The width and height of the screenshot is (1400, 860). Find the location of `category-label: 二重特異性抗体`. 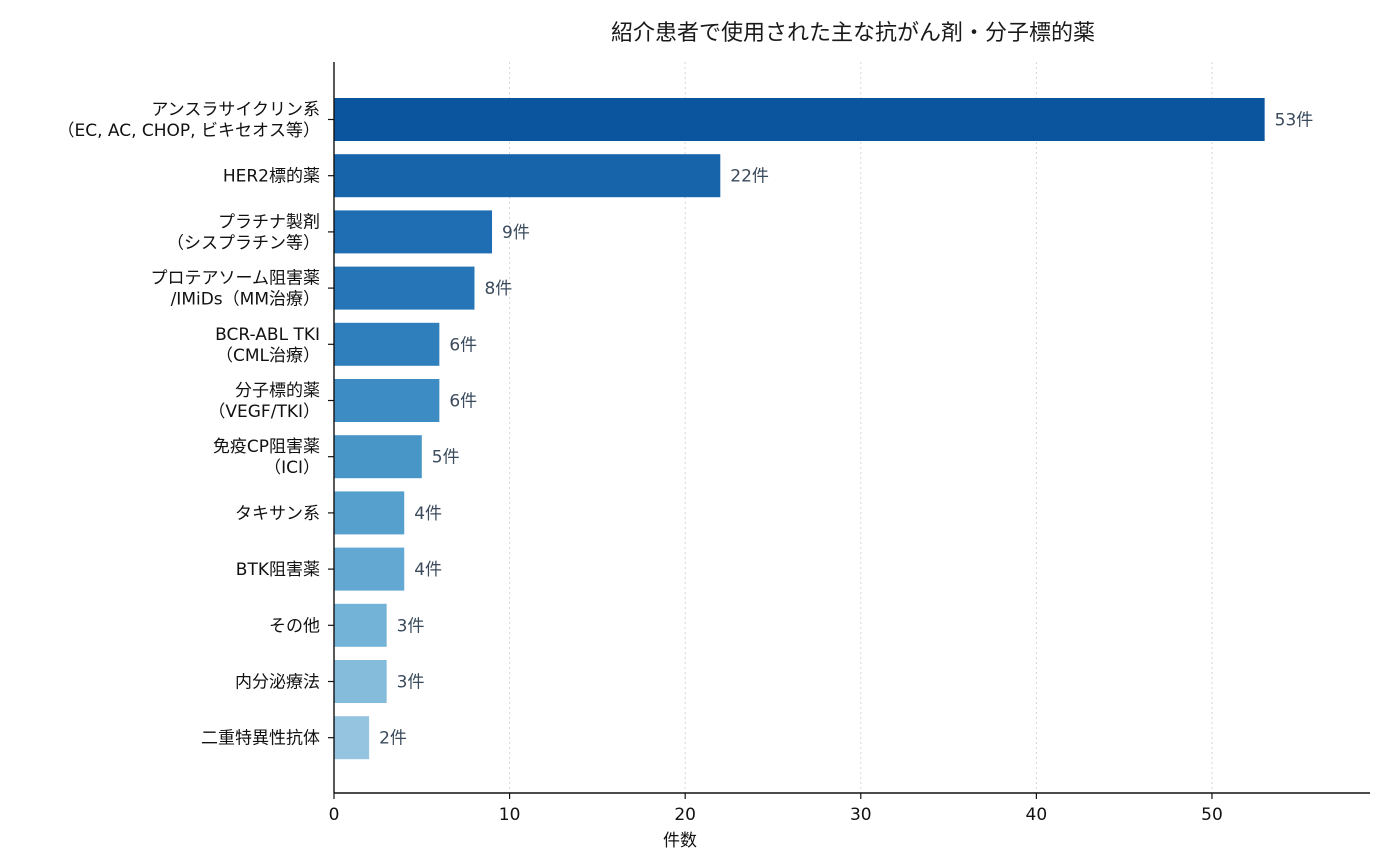

category-label: 二重特異性抗体 is located at coordinates (260, 739).